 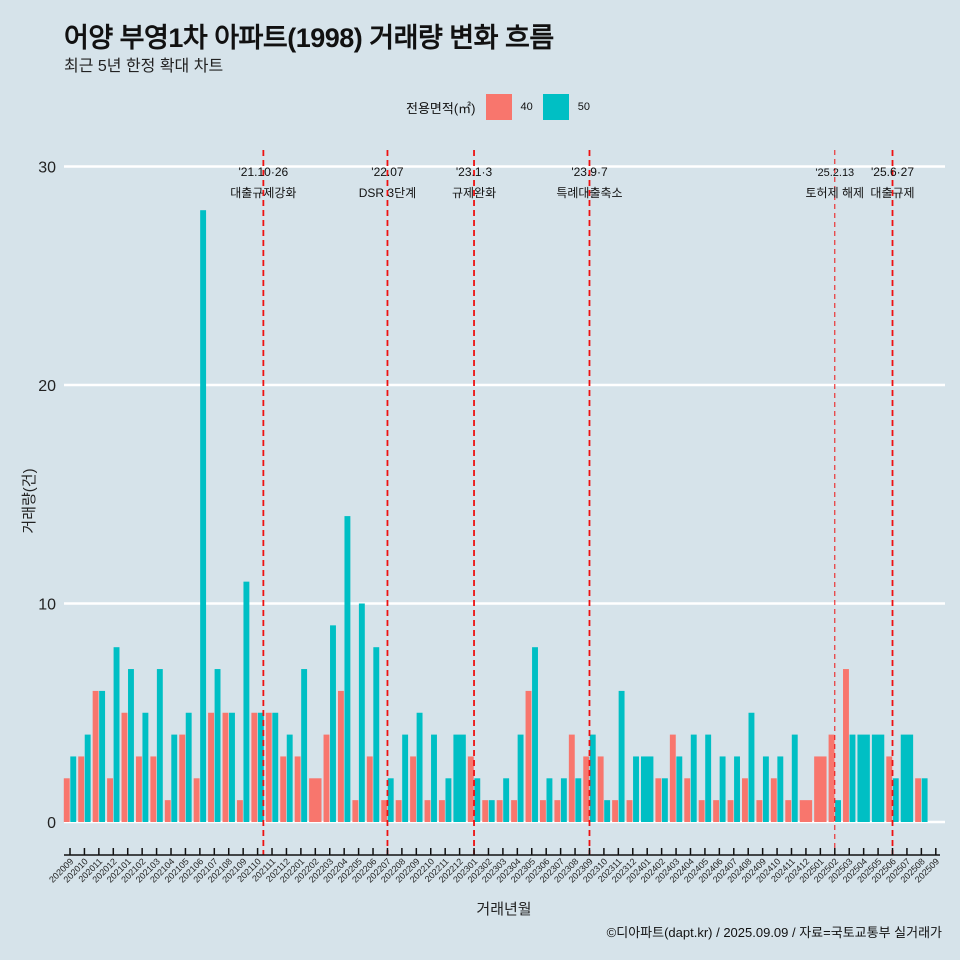 I want to click on chart-subtitle: 최근 5년 한정 확대 차트, so click(x=144, y=66).